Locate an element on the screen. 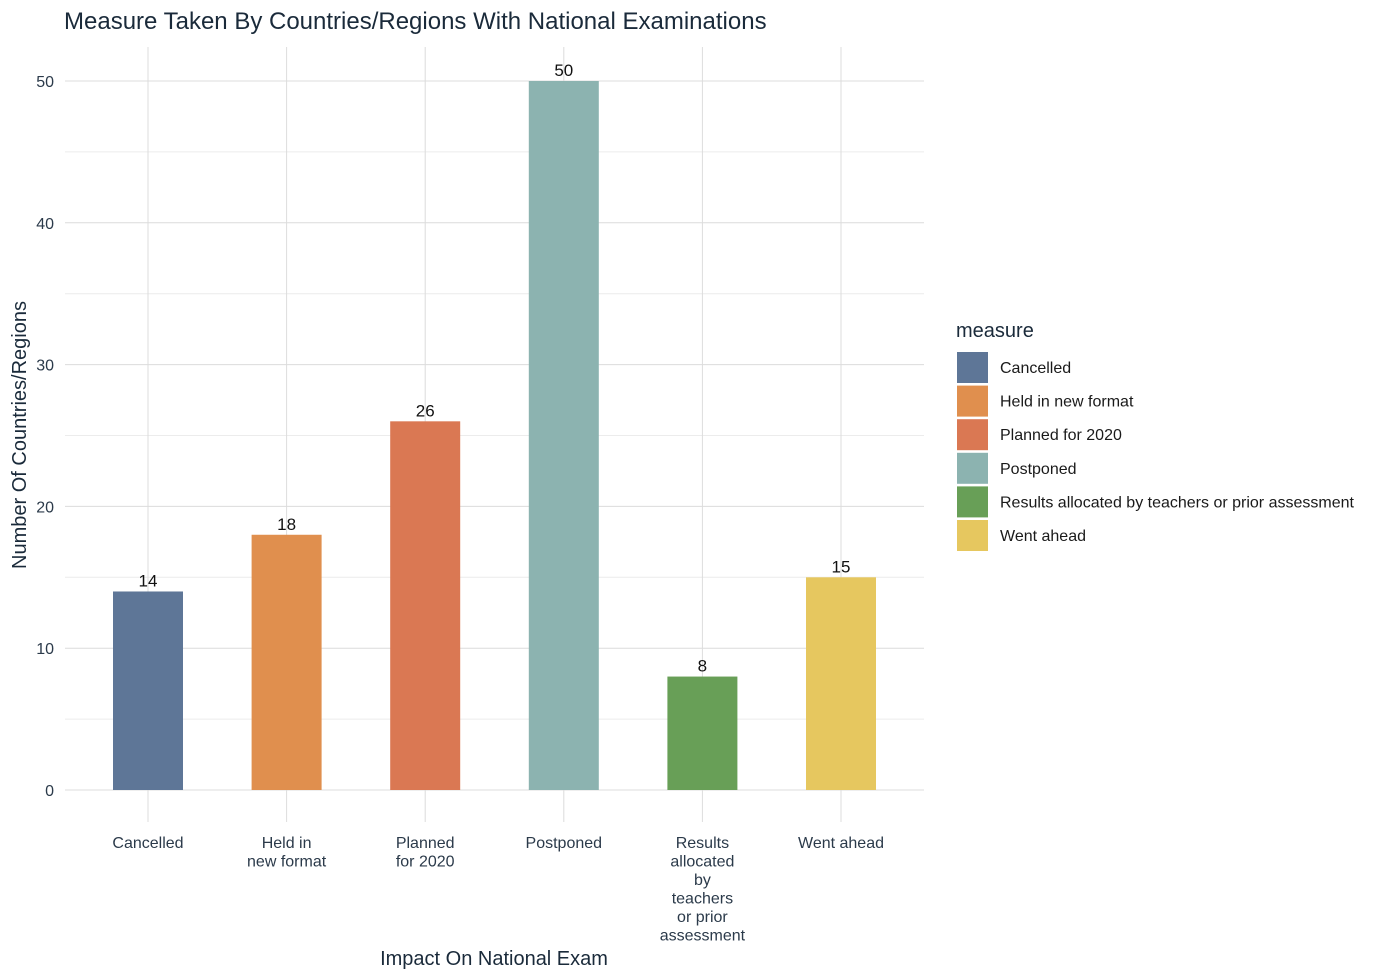 The height and width of the screenshot is (980, 1400). data-label: 18 is located at coordinates (286, 524).